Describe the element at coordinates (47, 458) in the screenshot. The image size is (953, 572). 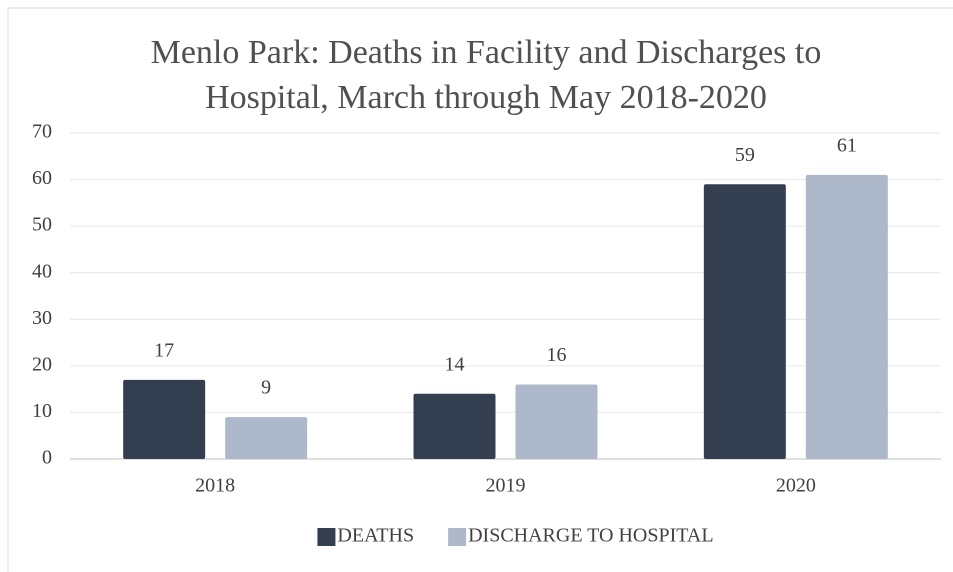
I see `y-tick-label: 0` at that location.